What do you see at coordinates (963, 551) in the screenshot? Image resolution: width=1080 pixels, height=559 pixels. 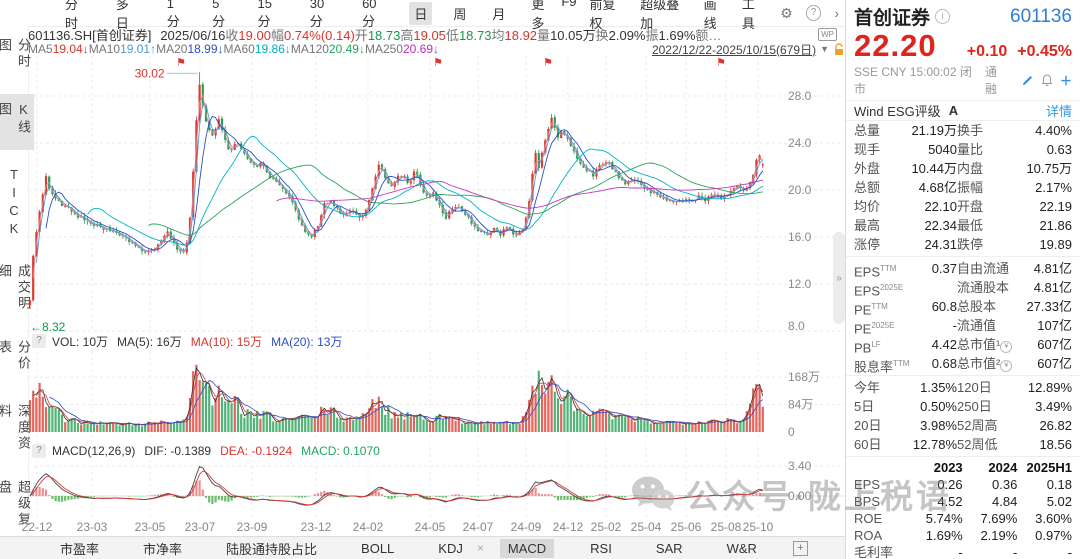 I see `fin-table-row: 毛利率 - - -` at bounding box center [963, 551].